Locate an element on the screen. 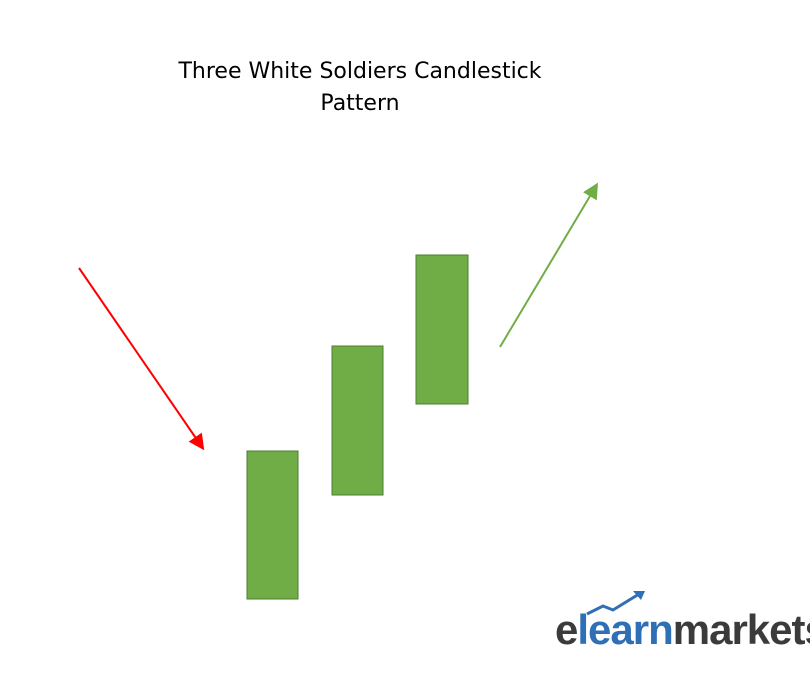 The width and height of the screenshot is (810, 685). logo-markets: markets is located at coordinates (741, 629).